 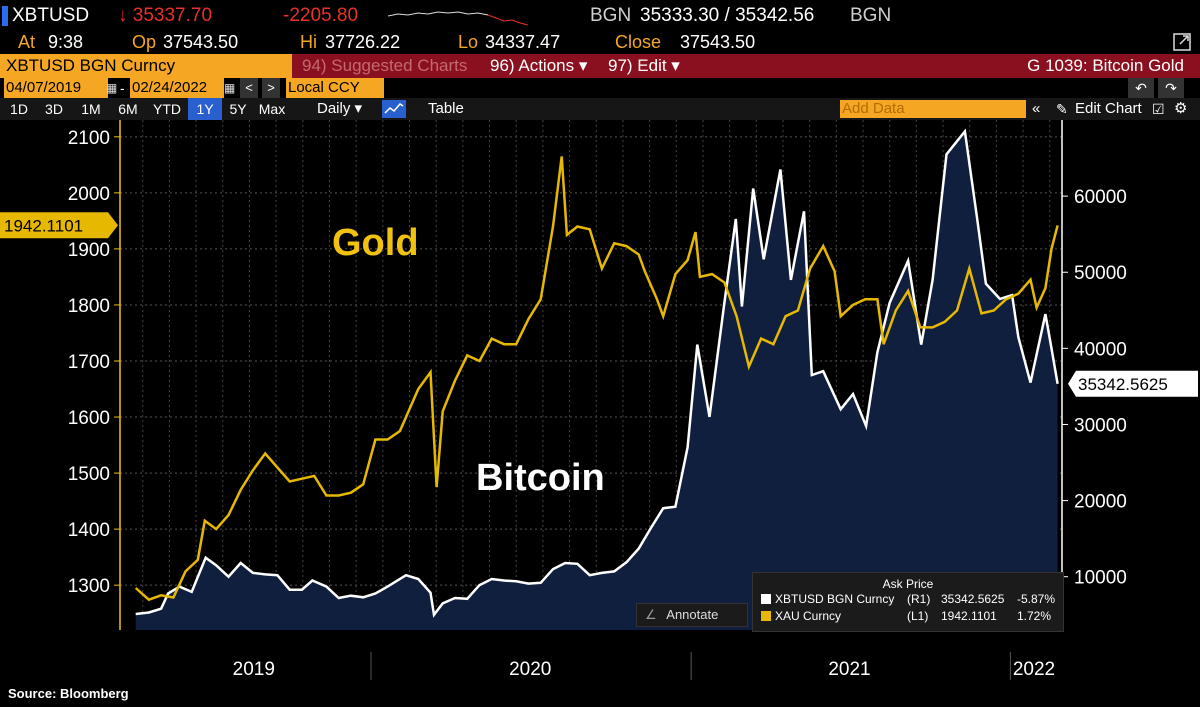 I want to click on currency-select: Local CCY, so click(x=335, y=88).